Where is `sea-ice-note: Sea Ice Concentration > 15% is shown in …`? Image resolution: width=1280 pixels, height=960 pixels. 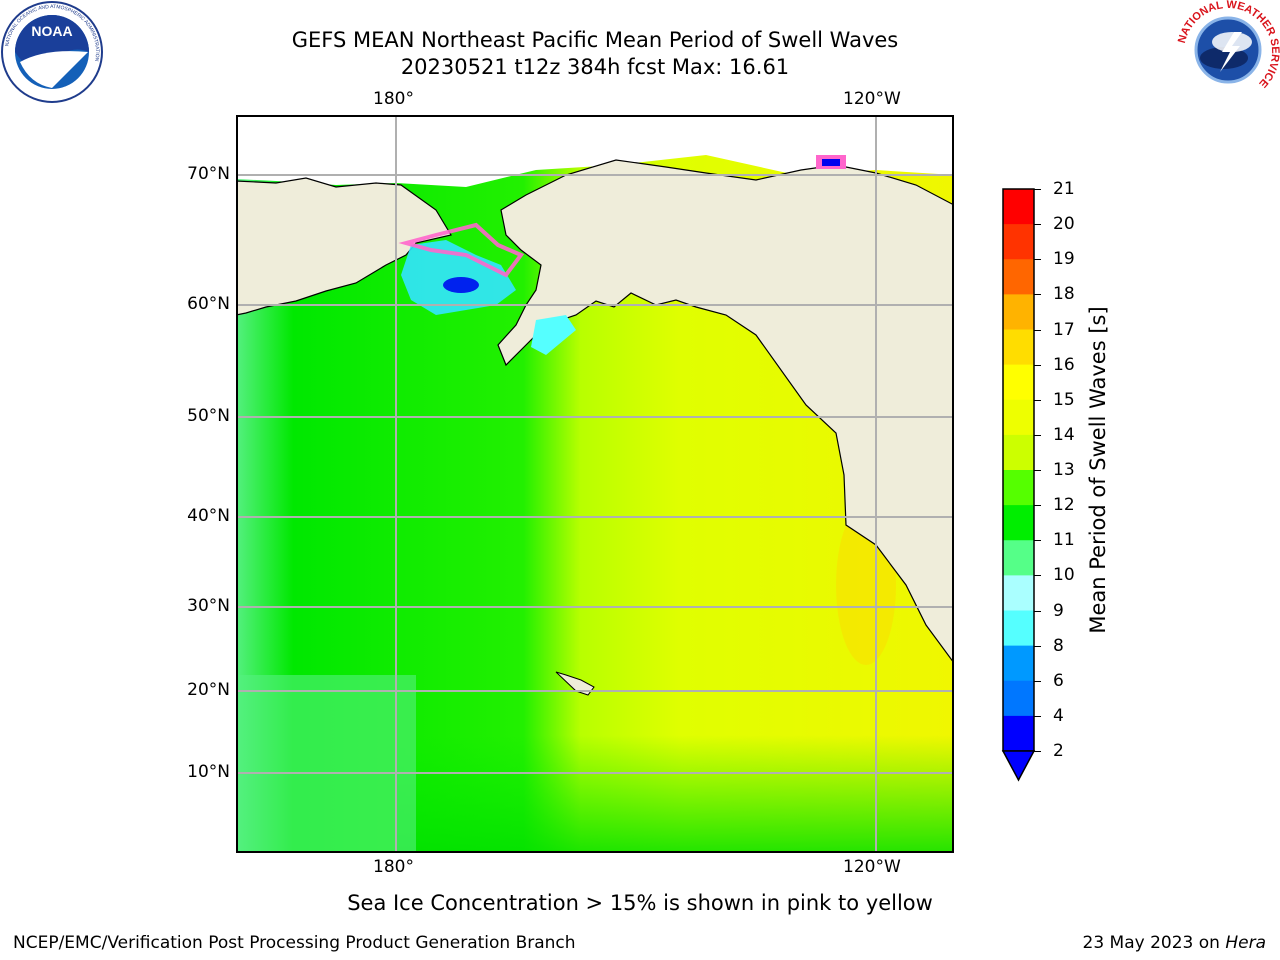 sea-ice-note: Sea Ice Concentration > 15% is shown in … is located at coordinates (640, 903).